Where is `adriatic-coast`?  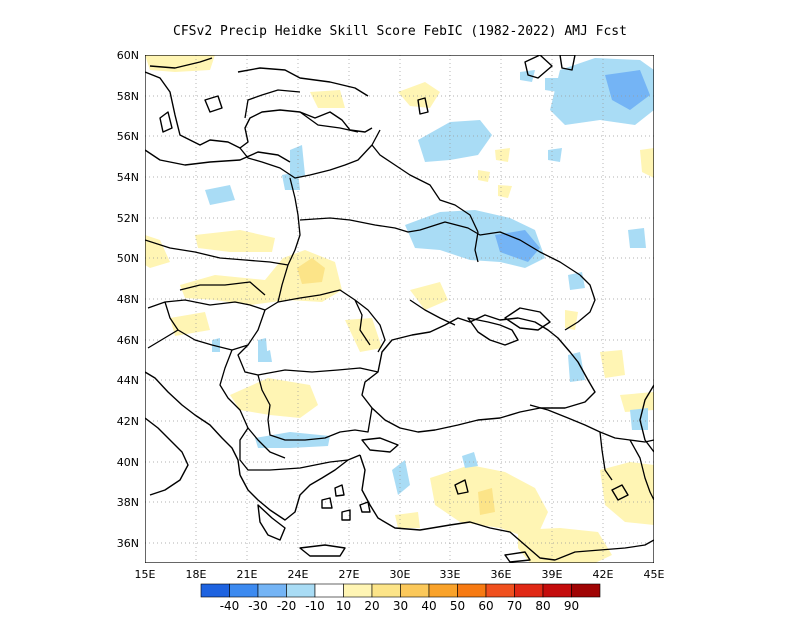 adriatic-coast is located at coordinates (193, 423).